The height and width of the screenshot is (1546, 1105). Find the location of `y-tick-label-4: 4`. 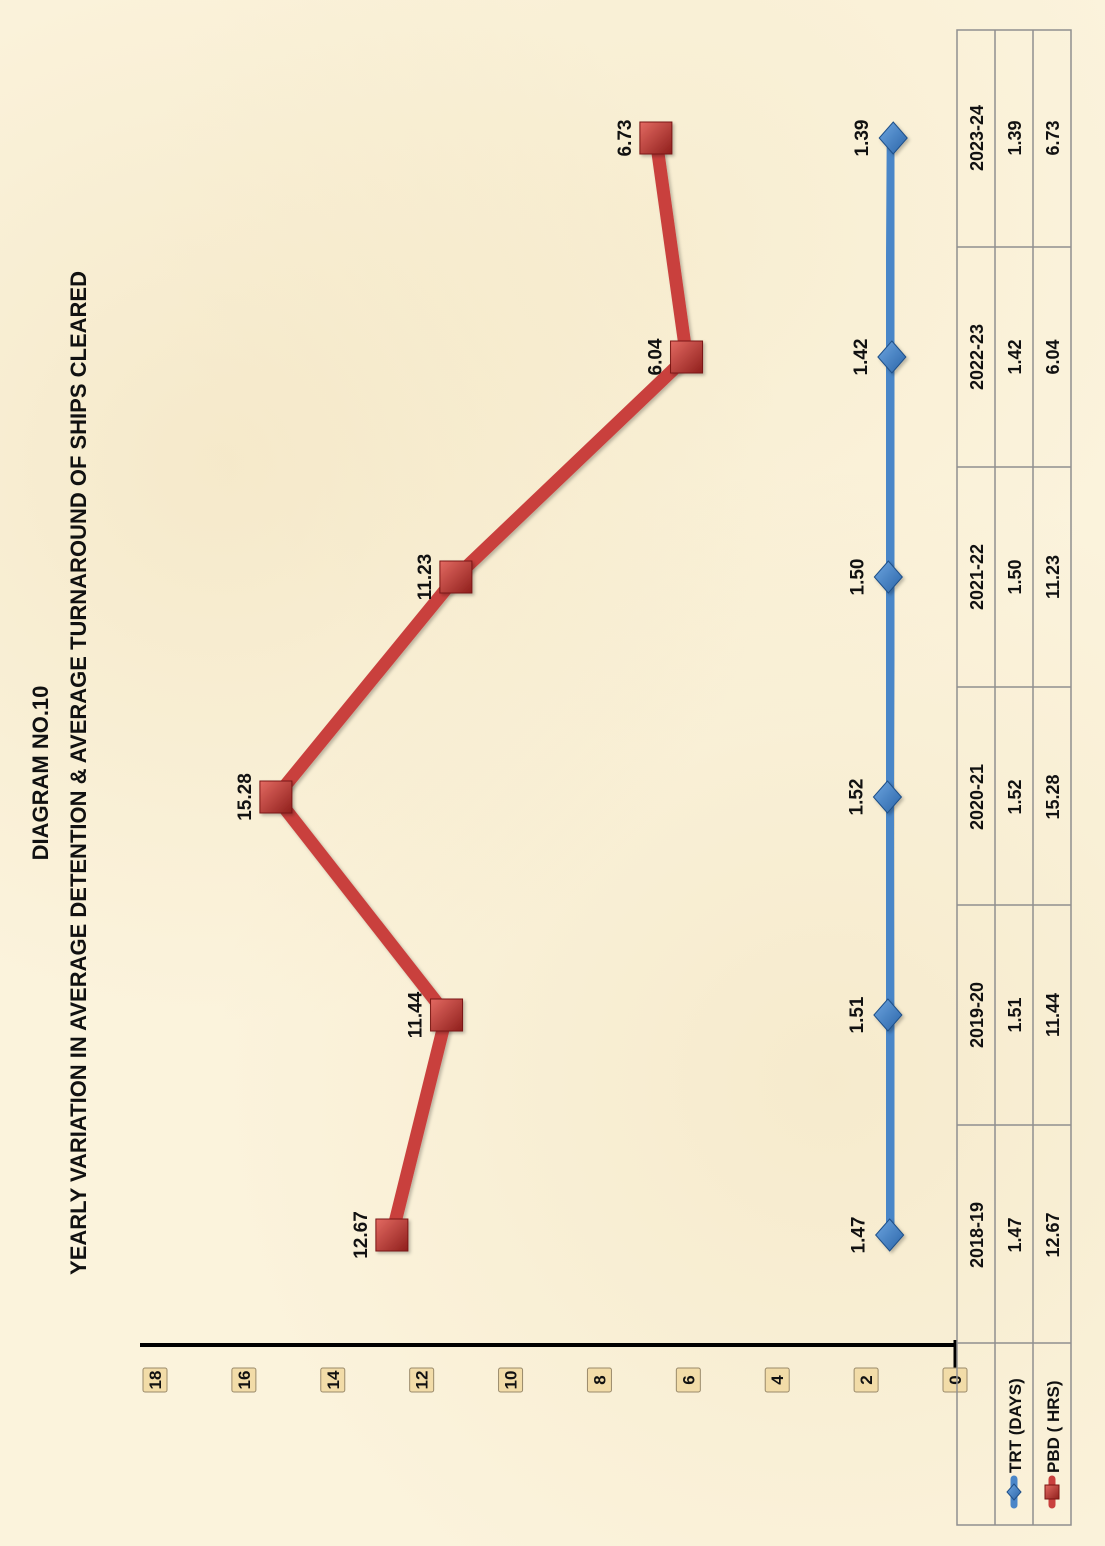

y-tick-label-4: 4 is located at coordinates (777, 1380).